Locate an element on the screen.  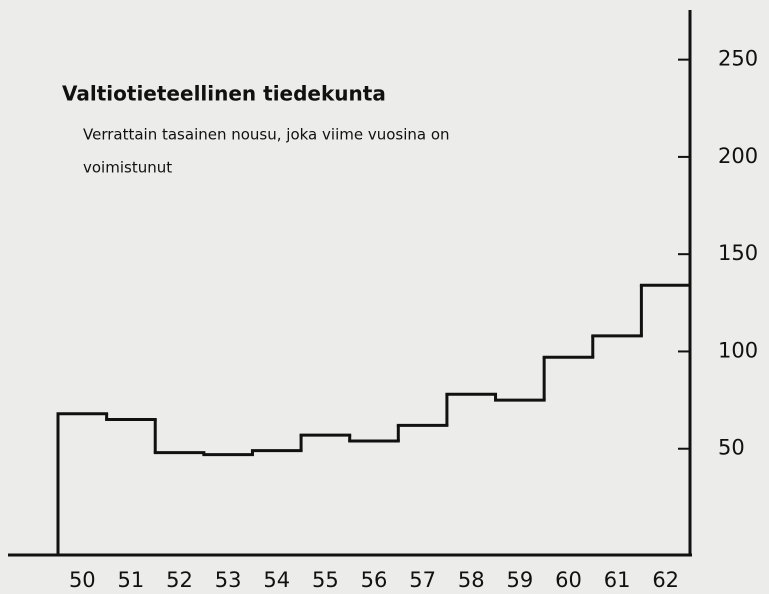
y-tick-label: 250 is located at coordinates (738, 59).